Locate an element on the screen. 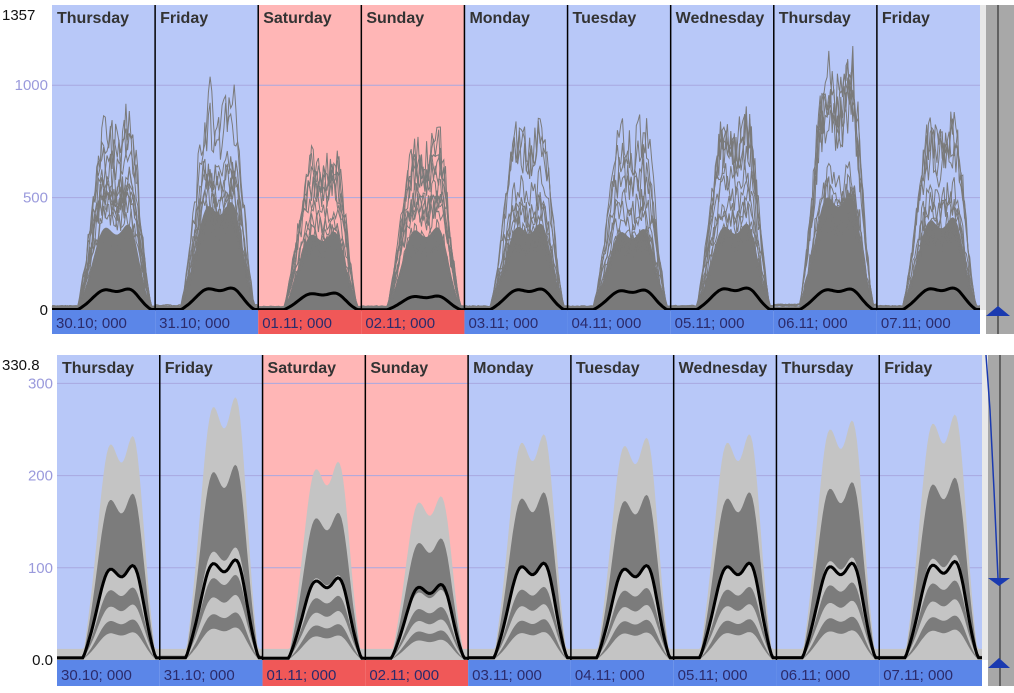 This screenshot has width=1014, height=693. range-slider-handle-max is located at coordinates (999, 582).